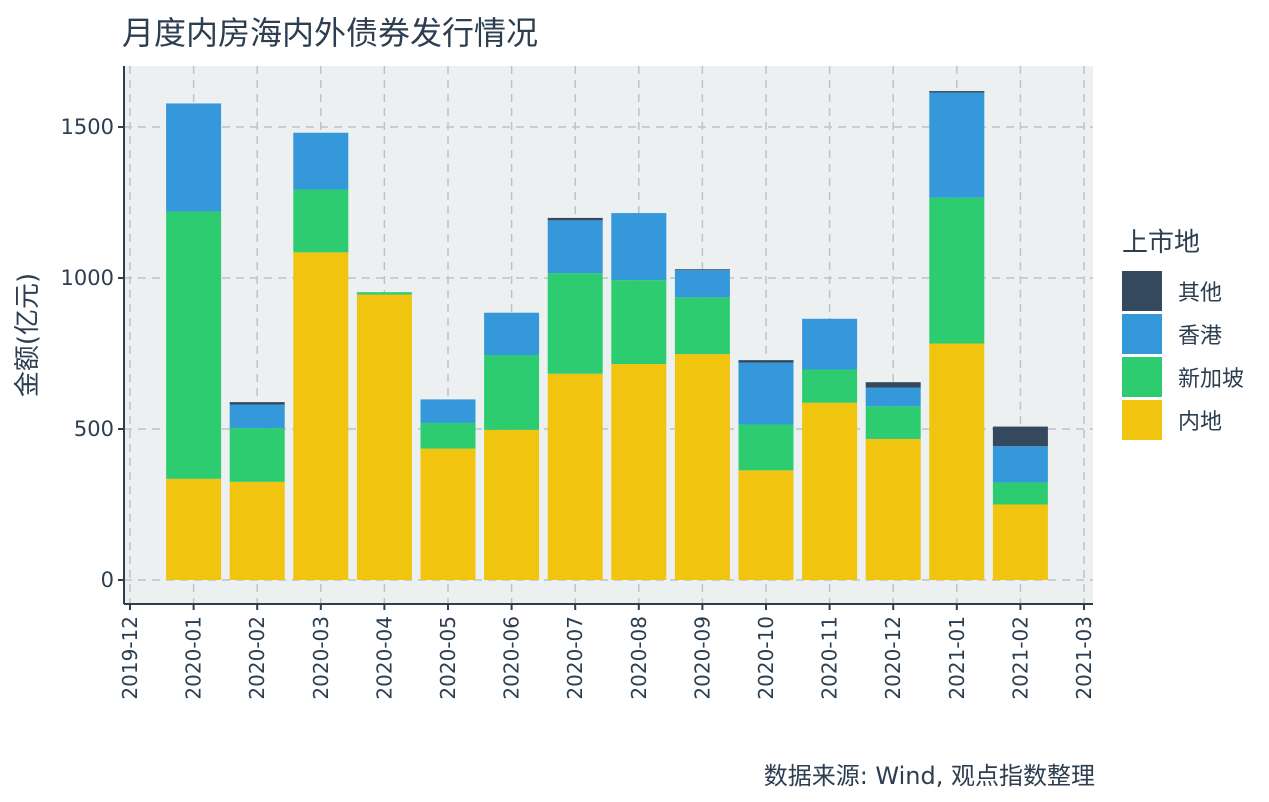  I want to click on legend-label: 新加坡, so click(1211, 379).